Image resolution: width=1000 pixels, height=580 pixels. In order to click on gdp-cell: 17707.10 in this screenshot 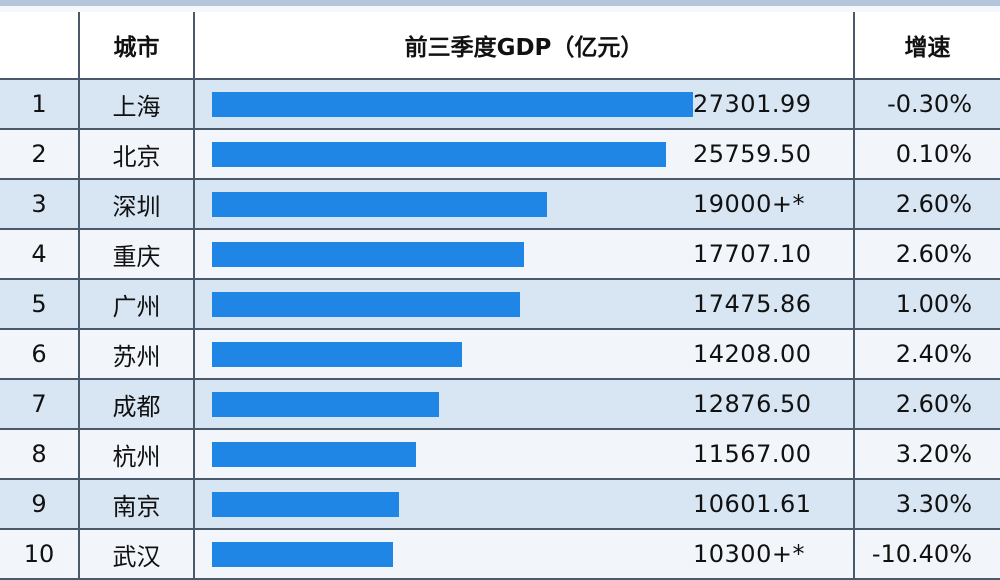, I will do `click(525, 254)`.